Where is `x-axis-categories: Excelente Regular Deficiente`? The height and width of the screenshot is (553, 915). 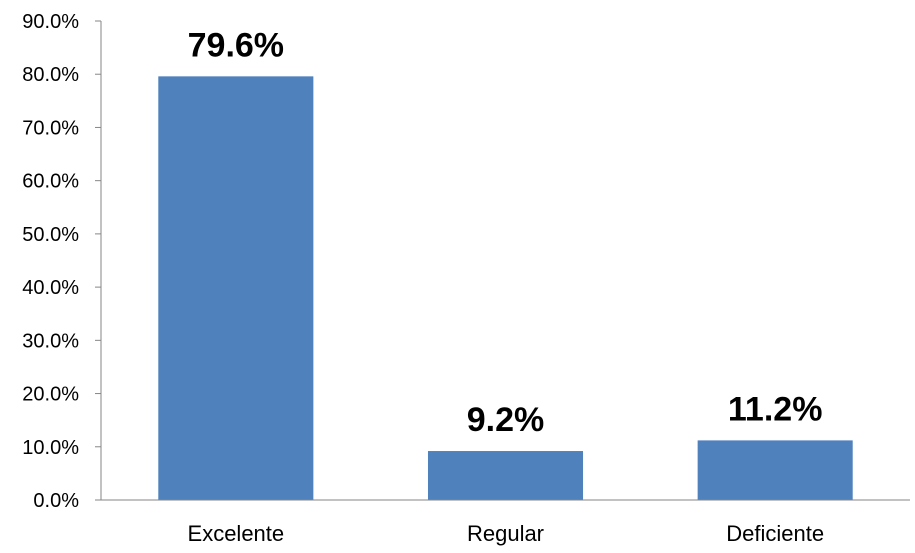 x-axis-categories: Excelente Regular Deficiente is located at coordinates (506, 533).